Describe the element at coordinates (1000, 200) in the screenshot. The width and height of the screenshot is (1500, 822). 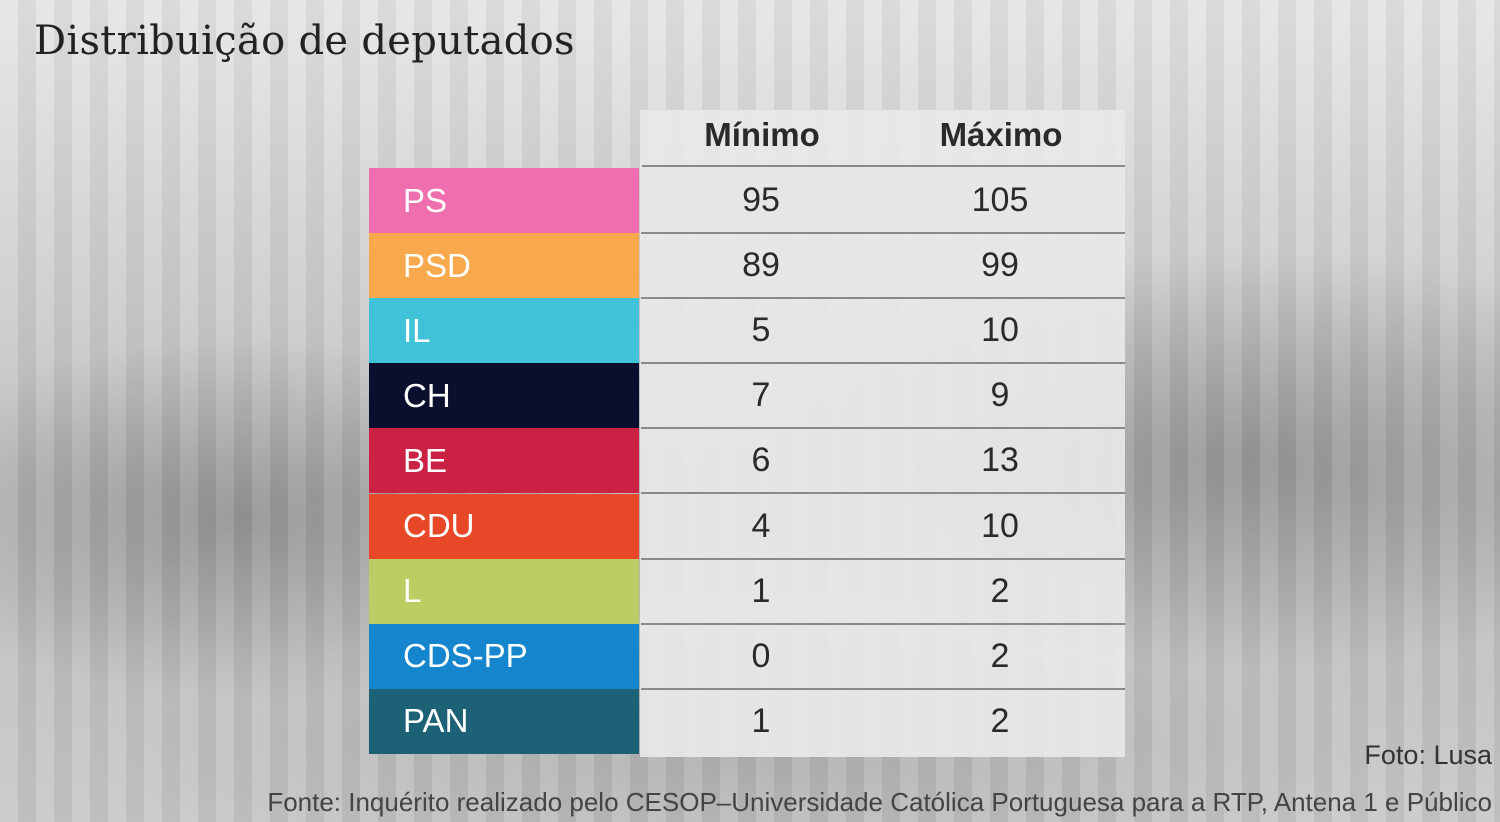
I see `max-value: 105` at that location.